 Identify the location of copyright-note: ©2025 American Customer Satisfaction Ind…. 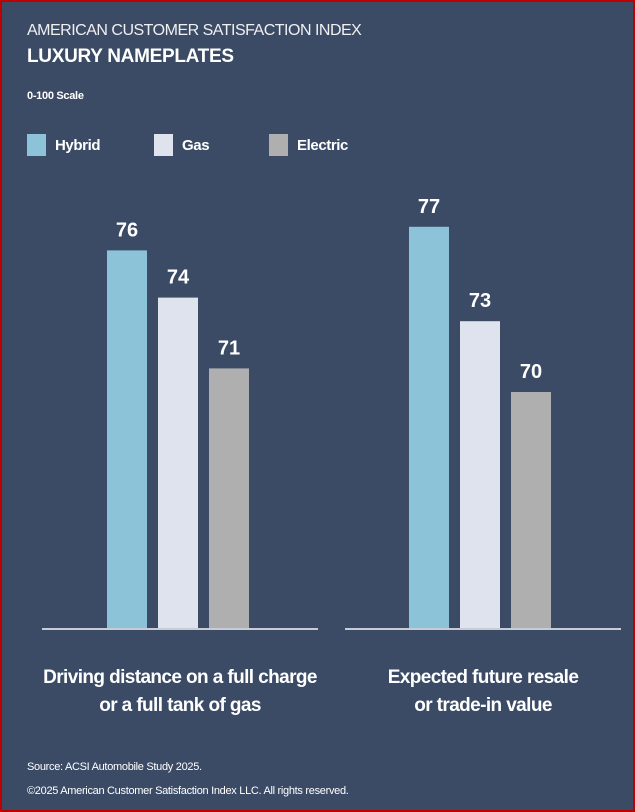
(188, 791).